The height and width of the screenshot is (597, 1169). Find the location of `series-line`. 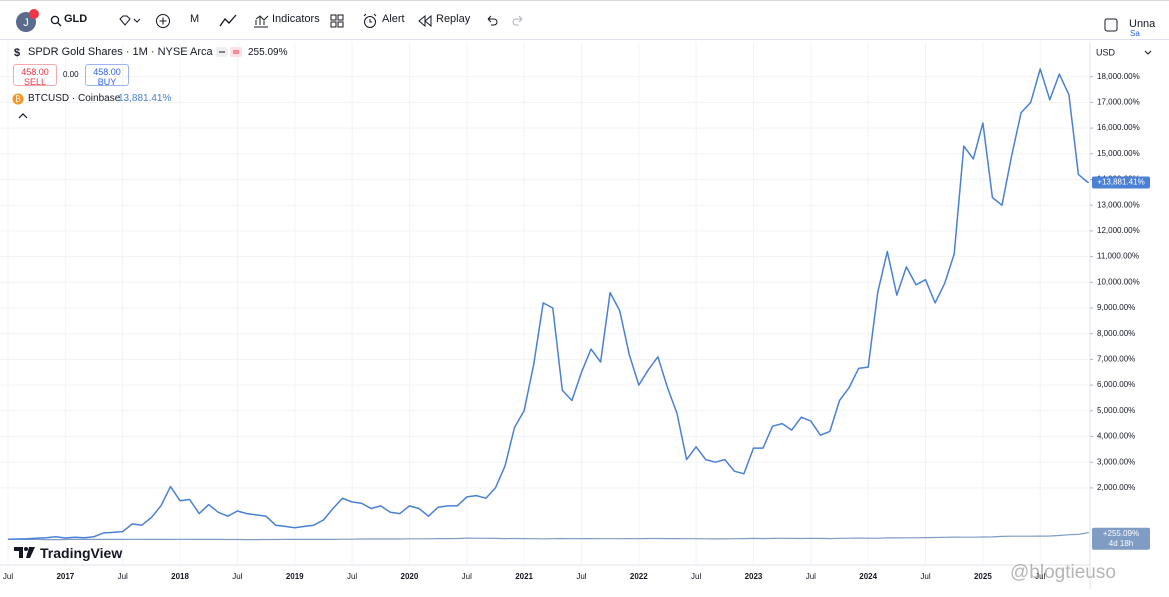

series-line is located at coordinates (548, 536).